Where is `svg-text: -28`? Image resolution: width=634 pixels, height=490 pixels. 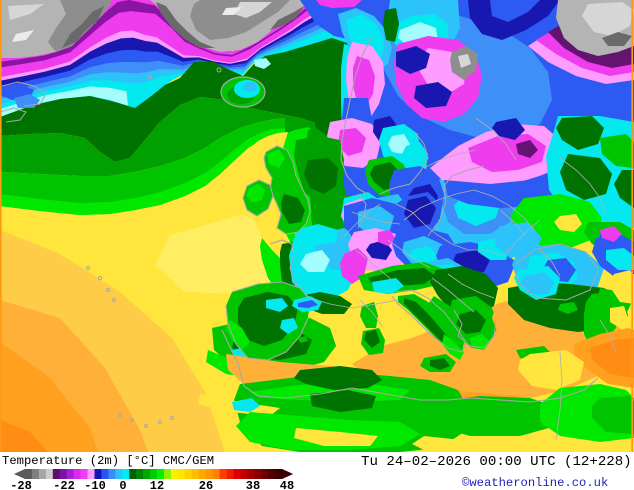
svg-text: -28 is located at coordinates (21, 484).